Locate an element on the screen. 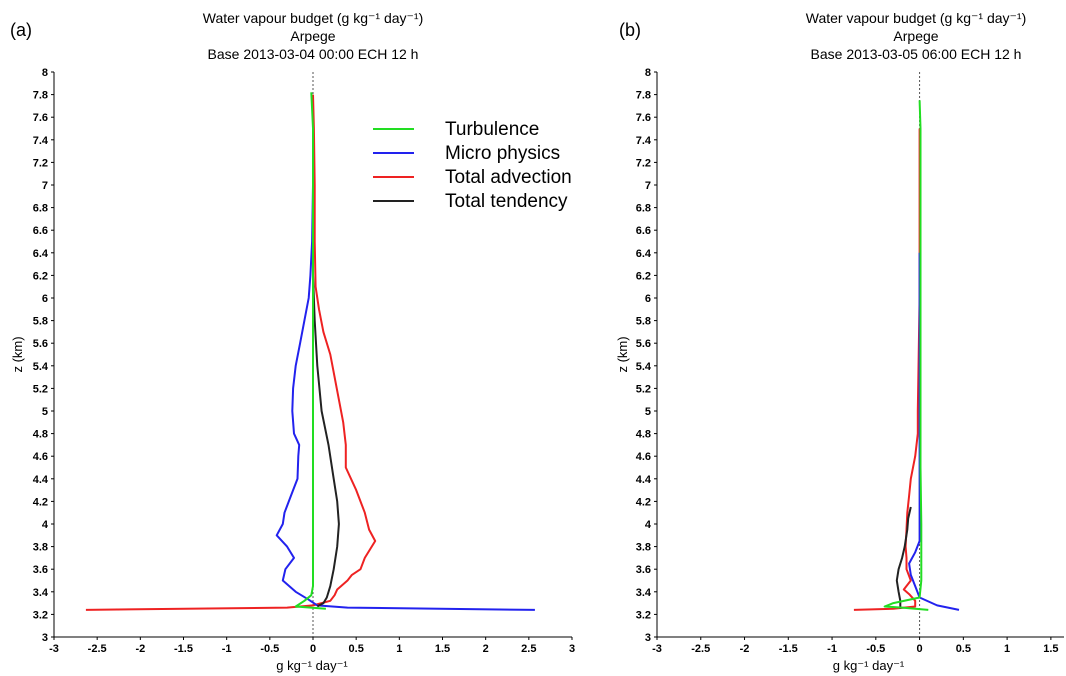 Image resolution: width=1066 pixels, height=676 pixels. series-line-total-advection is located at coordinates (887, 369).